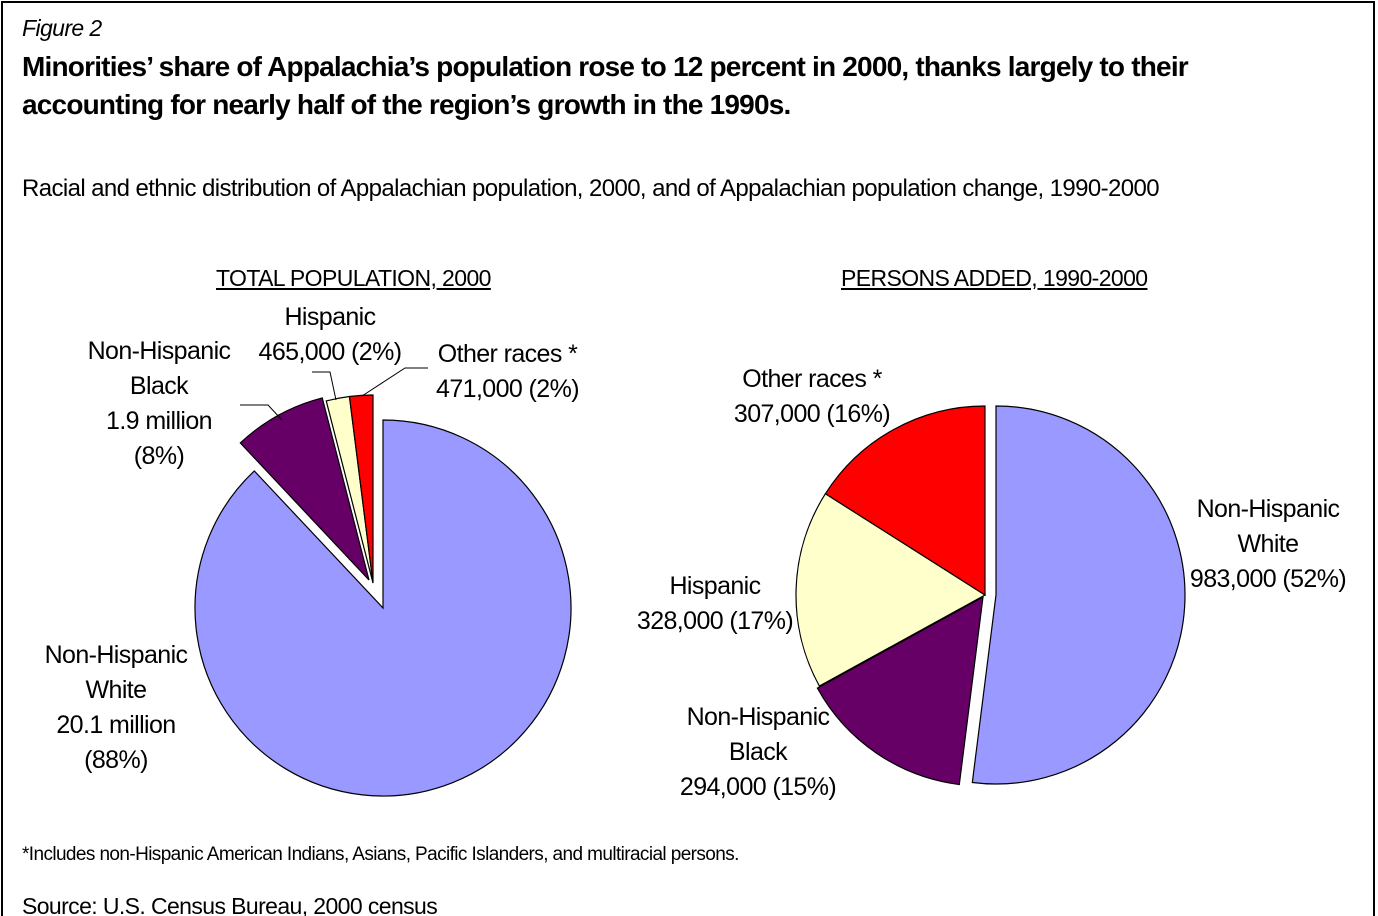 The width and height of the screenshot is (1378, 916). What do you see at coordinates (330, 352) in the screenshot?
I see `label-line: 465,000 (2%)` at bounding box center [330, 352].